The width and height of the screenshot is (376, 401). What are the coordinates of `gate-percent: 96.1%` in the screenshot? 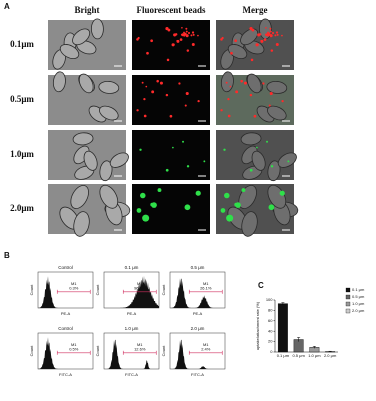 It's located at (140, 287).